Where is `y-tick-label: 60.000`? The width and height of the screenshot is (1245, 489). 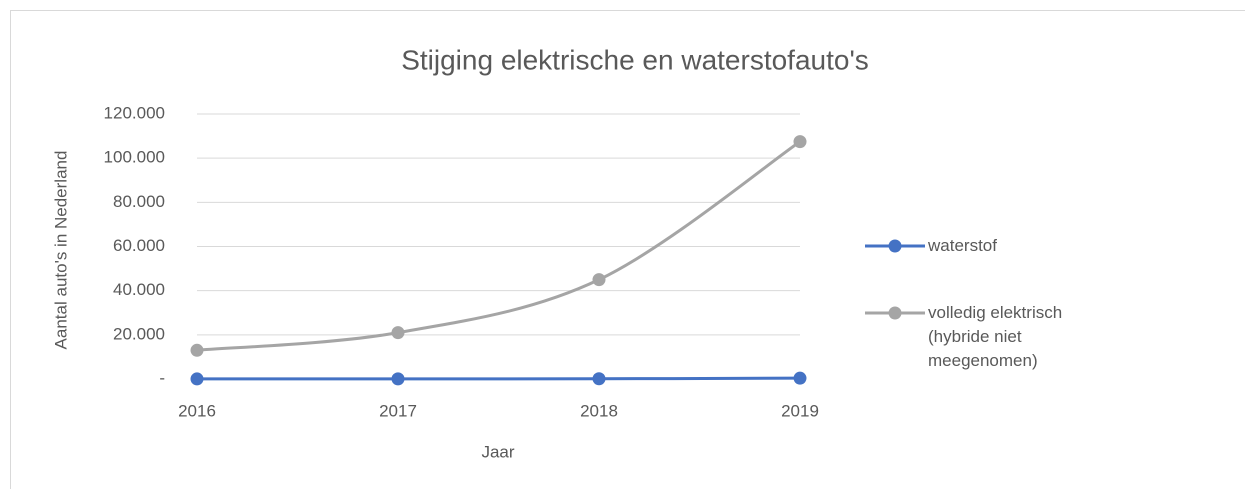 y-tick-label: 60.000 is located at coordinates (139, 245).